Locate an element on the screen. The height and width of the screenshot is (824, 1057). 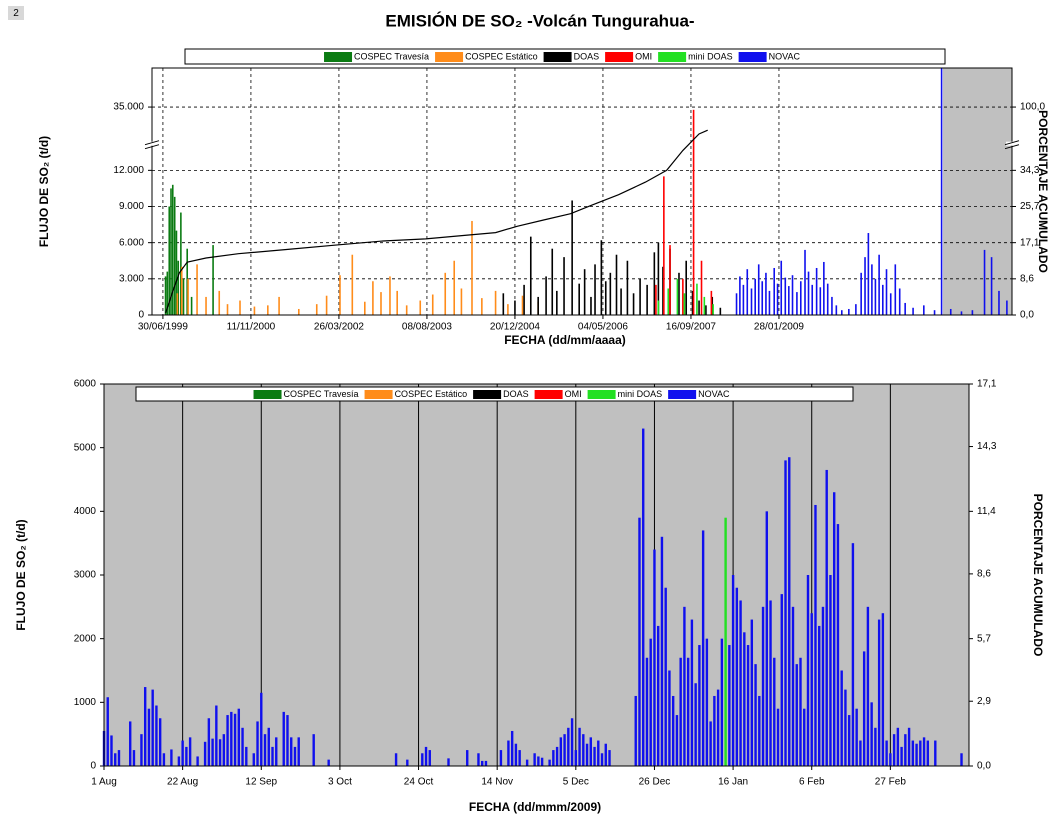
y2-axis-title: PORCENTAJE ACUMULADO is located at coordinates (1043, 191).